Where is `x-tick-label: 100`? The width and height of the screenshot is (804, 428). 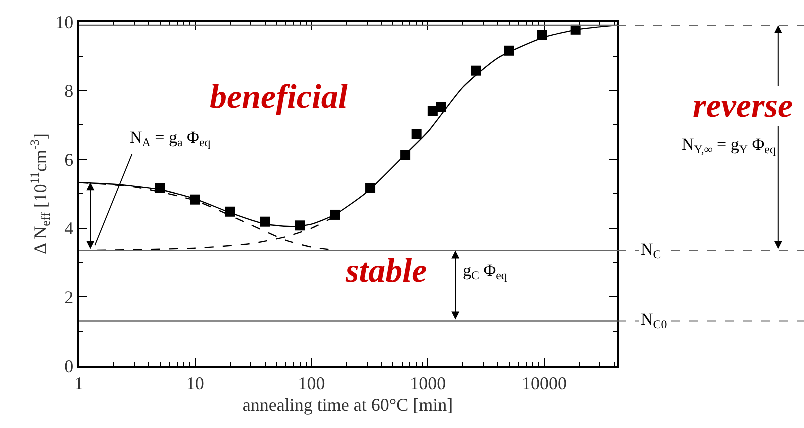 x-tick-label: 100 is located at coordinates (312, 383).